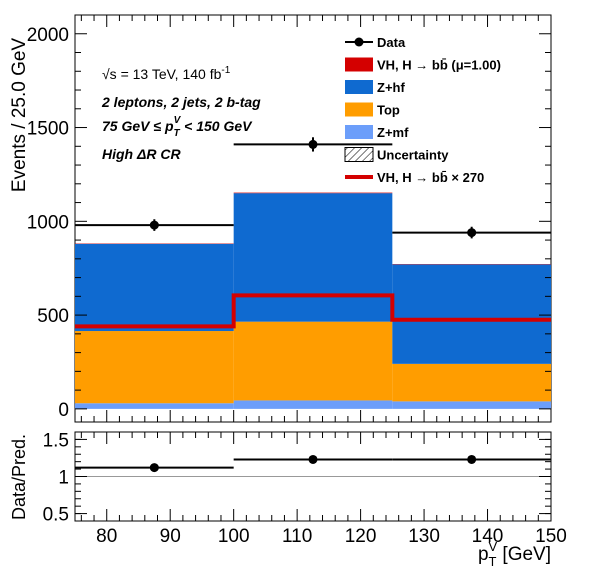 This screenshot has height=572, width=596. What do you see at coordinates (430, 177) in the screenshot?
I see `legend-label-vh_scaled: VH, H → bb̄ × 270` at bounding box center [430, 177].